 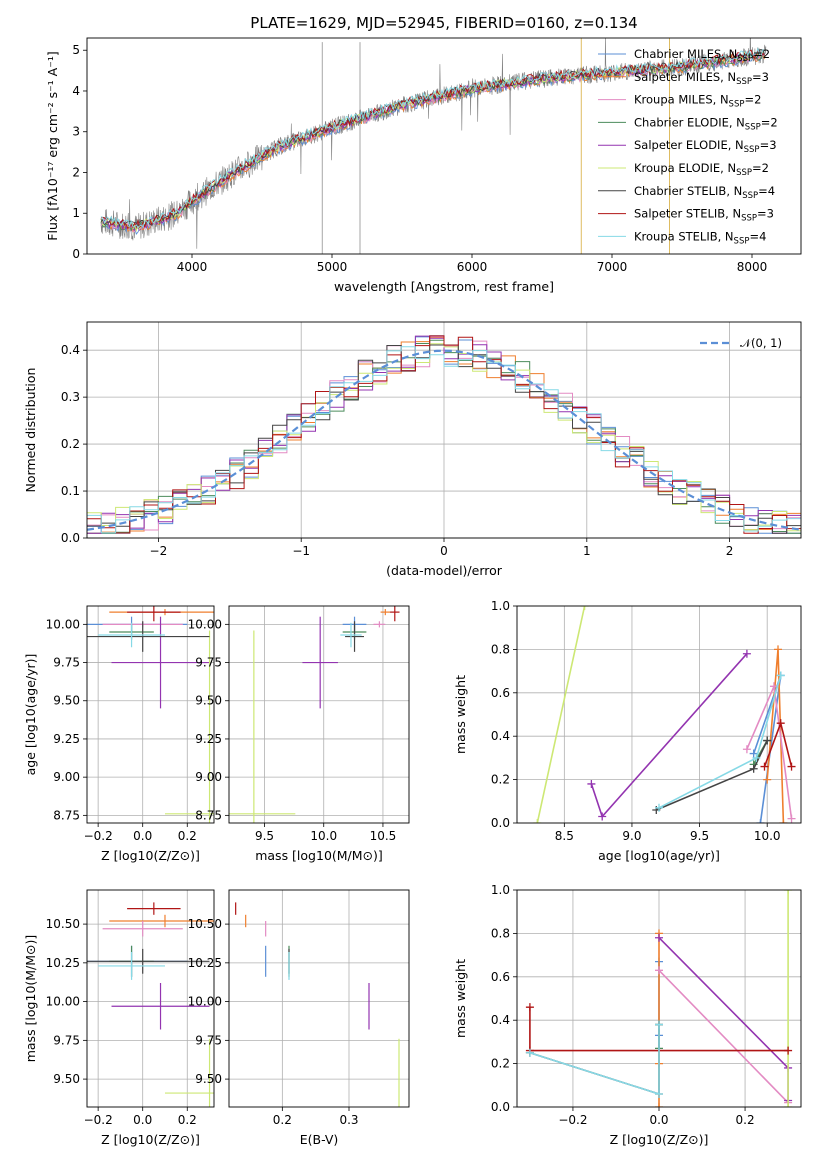 What do you see at coordinates (701, 78) in the screenshot?
I see `legend-label: Salpeter MILES, NSSP=3` at bounding box center [701, 78].